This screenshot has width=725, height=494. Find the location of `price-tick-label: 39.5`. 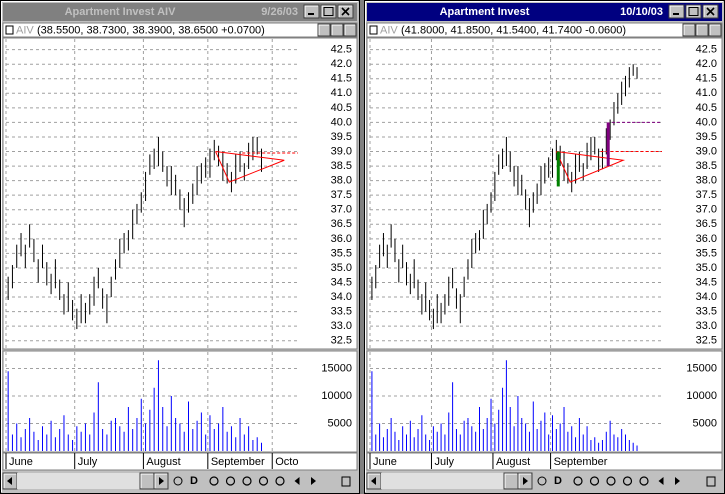

price-tick-label: 39.5 is located at coordinates (341, 137).